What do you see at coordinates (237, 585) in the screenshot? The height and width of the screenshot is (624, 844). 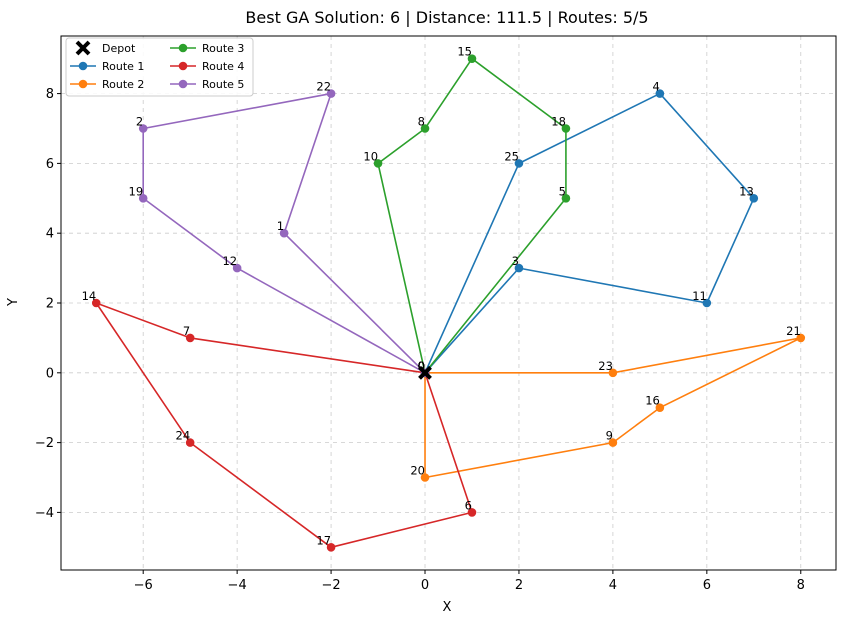 I see `x-tick-label: −4` at bounding box center [237, 585].